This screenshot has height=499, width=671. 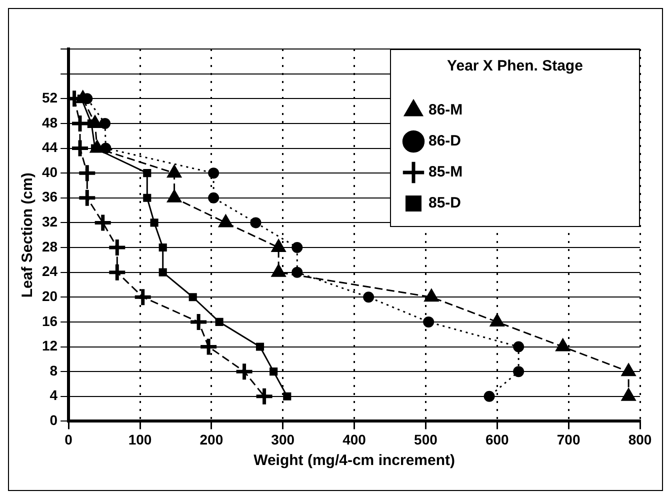 What do you see at coordinates (50, 222) in the screenshot?
I see `y-tick-label: 32` at bounding box center [50, 222].